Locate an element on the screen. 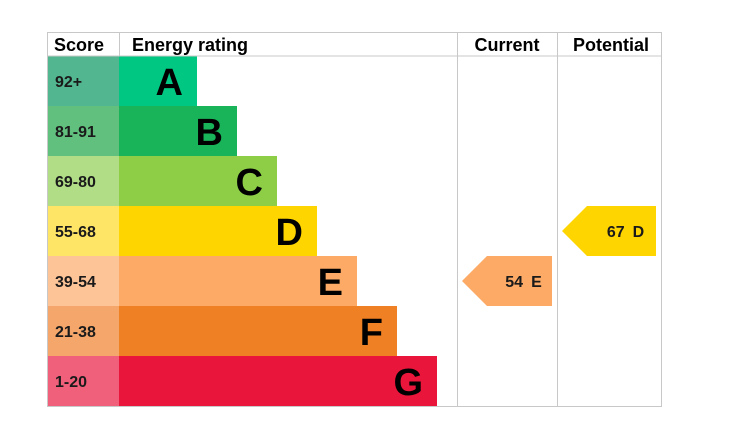  band-bar-d is located at coordinates (218, 231).